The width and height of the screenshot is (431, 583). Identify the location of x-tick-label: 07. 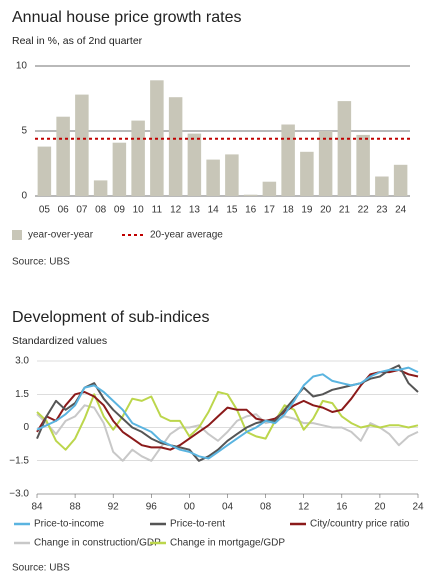
(82, 210).